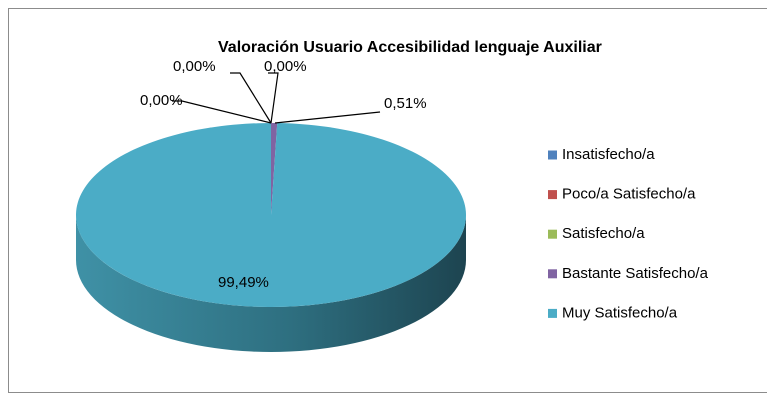 The width and height of the screenshot is (767, 401). I want to click on data-label: 0,51%, so click(405, 103).